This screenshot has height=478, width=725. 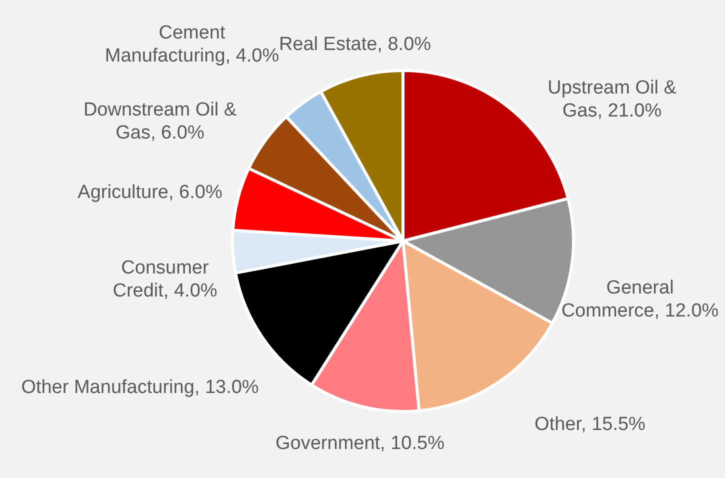 What do you see at coordinates (150, 193) in the screenshot?
I see `slice-label: Agriculture, 6.0%` at bounding box center [150, 193].